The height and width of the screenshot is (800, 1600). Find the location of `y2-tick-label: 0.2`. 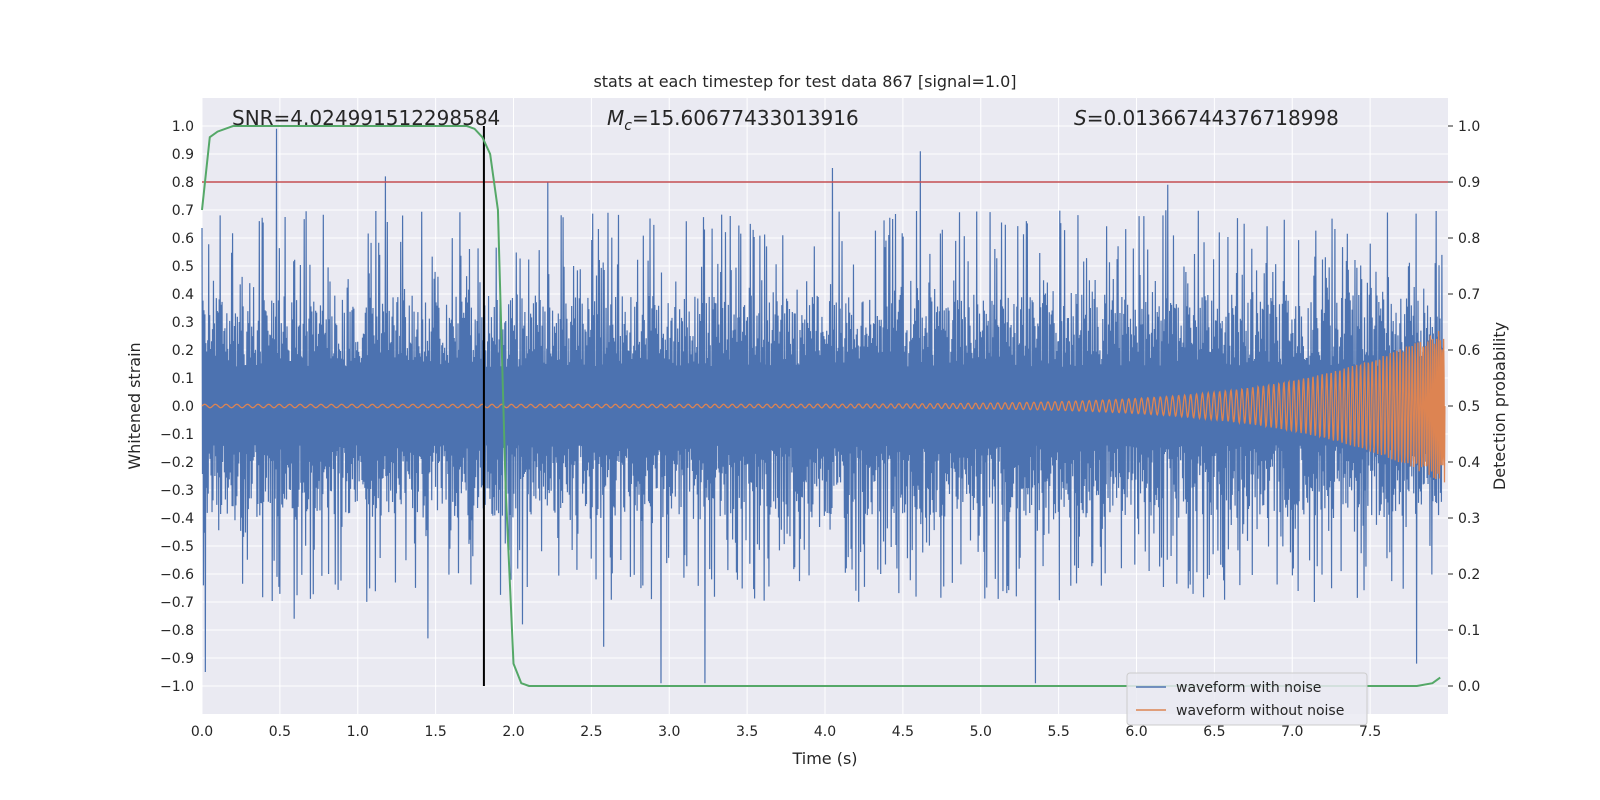

y2-tick-label: 0.2 is located at coordinates (1469, 575).